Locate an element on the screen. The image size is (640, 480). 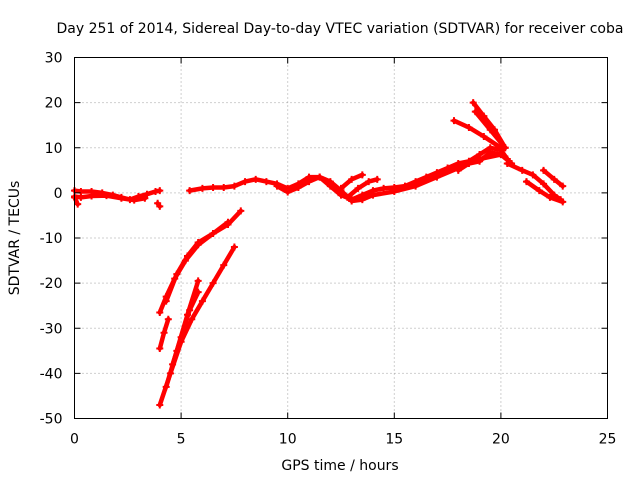
series-trace-b3 is located at coordinates (485, 161).